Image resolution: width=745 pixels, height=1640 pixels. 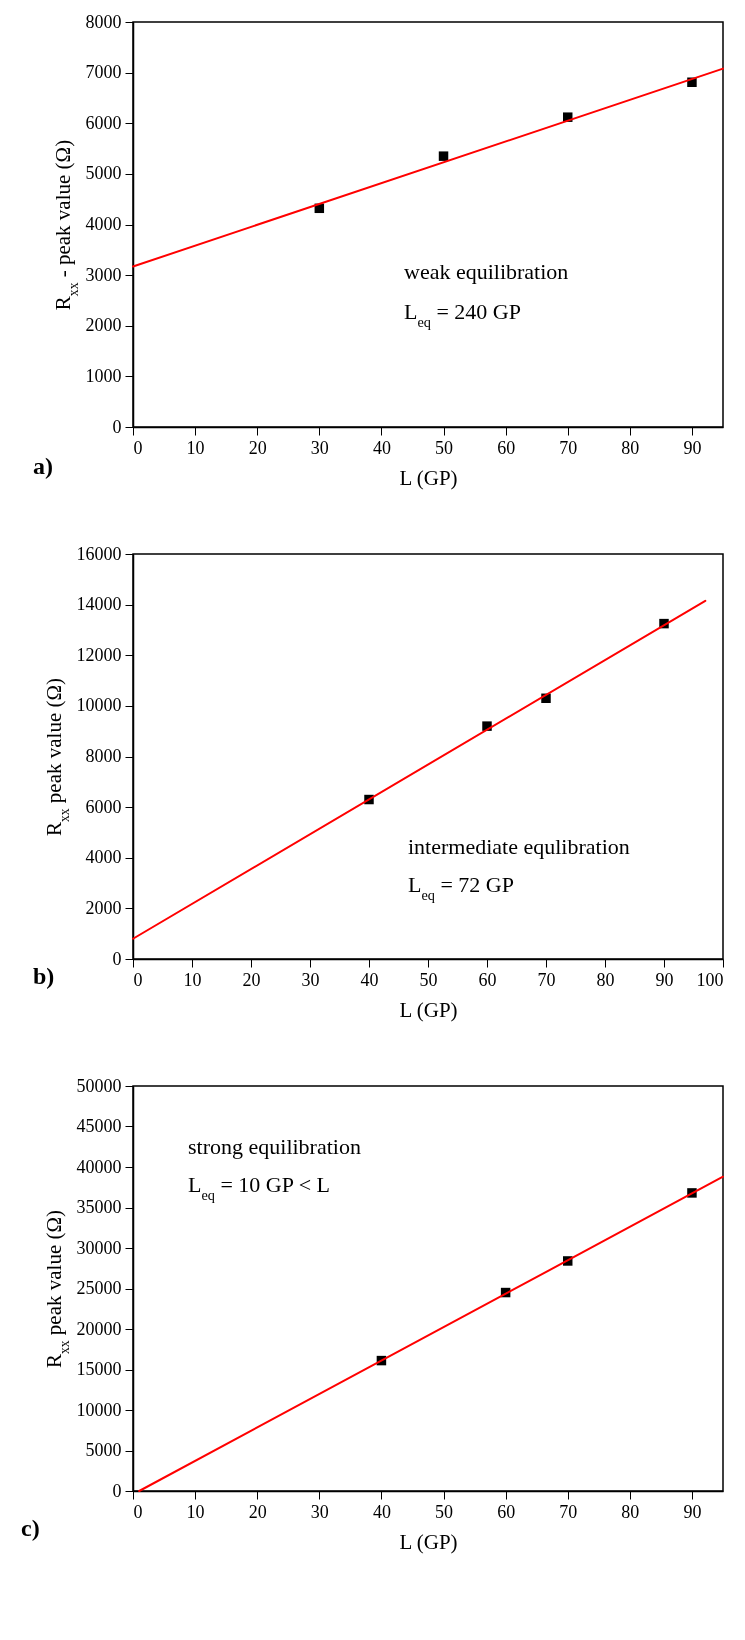 I want to click on y-tick-label: 15000, so click(x=99, y=1369).